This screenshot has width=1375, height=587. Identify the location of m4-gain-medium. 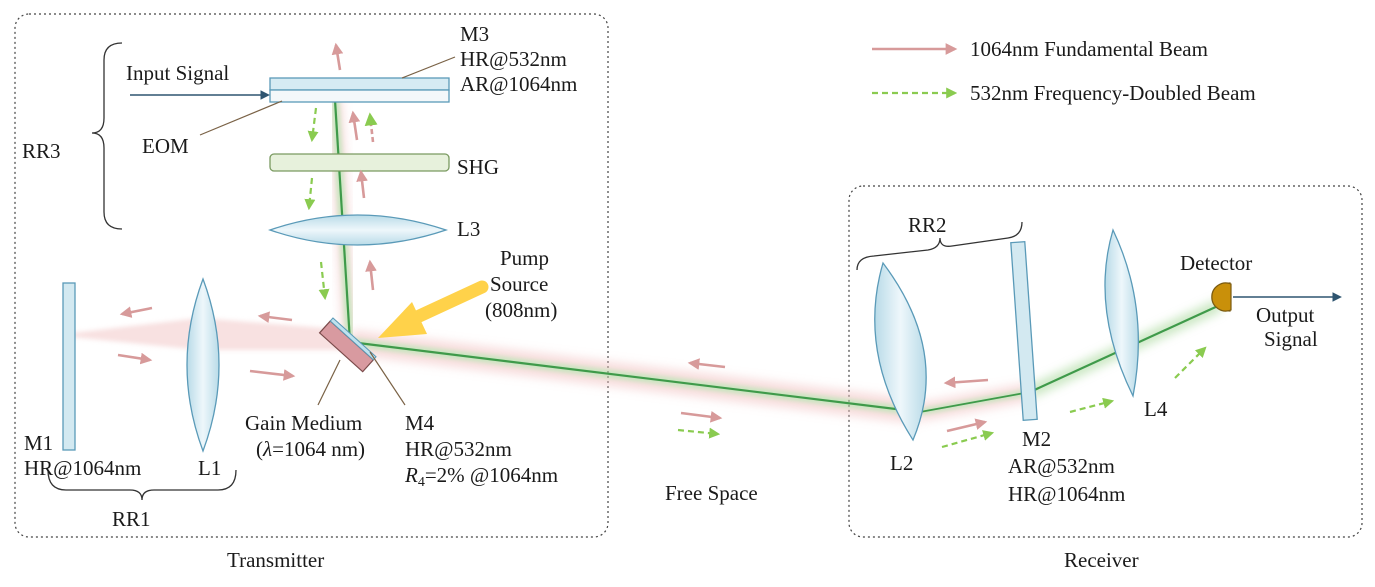
(347, 345).